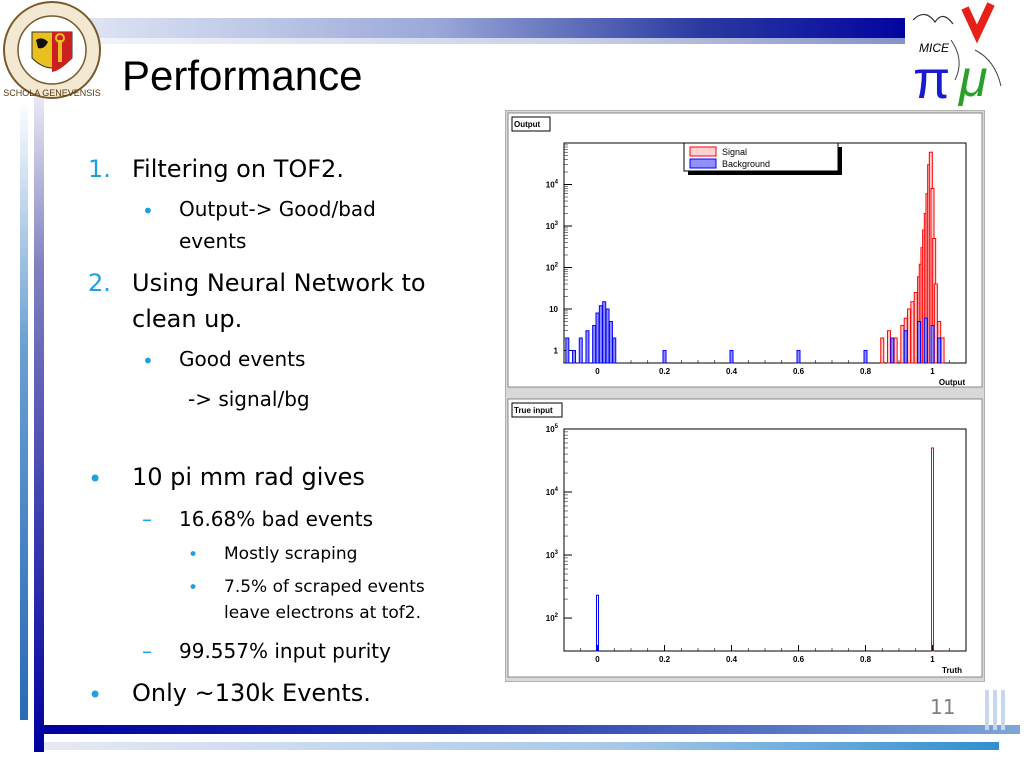 Image resolution: width=1024 pixels, height=768 pixels. I want to click on list-item-text: -> signal/bg, so click(249, 399).